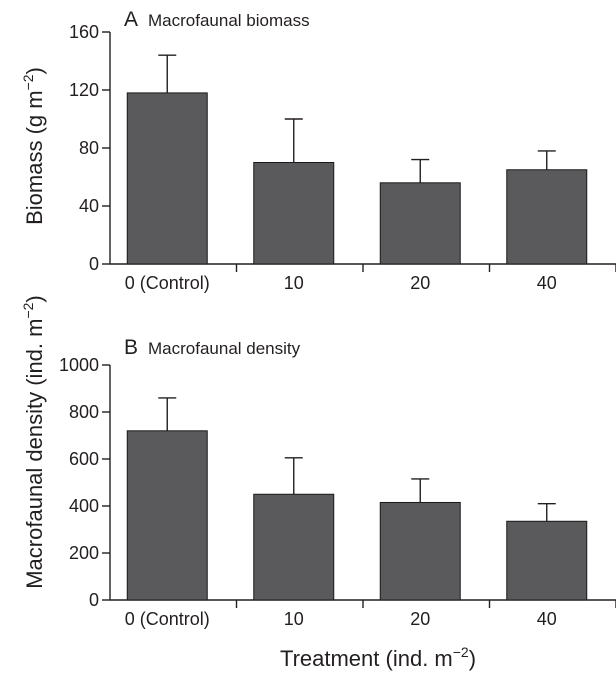 The height and width of the screenshot is (675, 616). What do you see at coordinates (28, 82) in the screenshot?
I see `panel-a-ylabel-exponent: −2` at bounding box center [28, 82].